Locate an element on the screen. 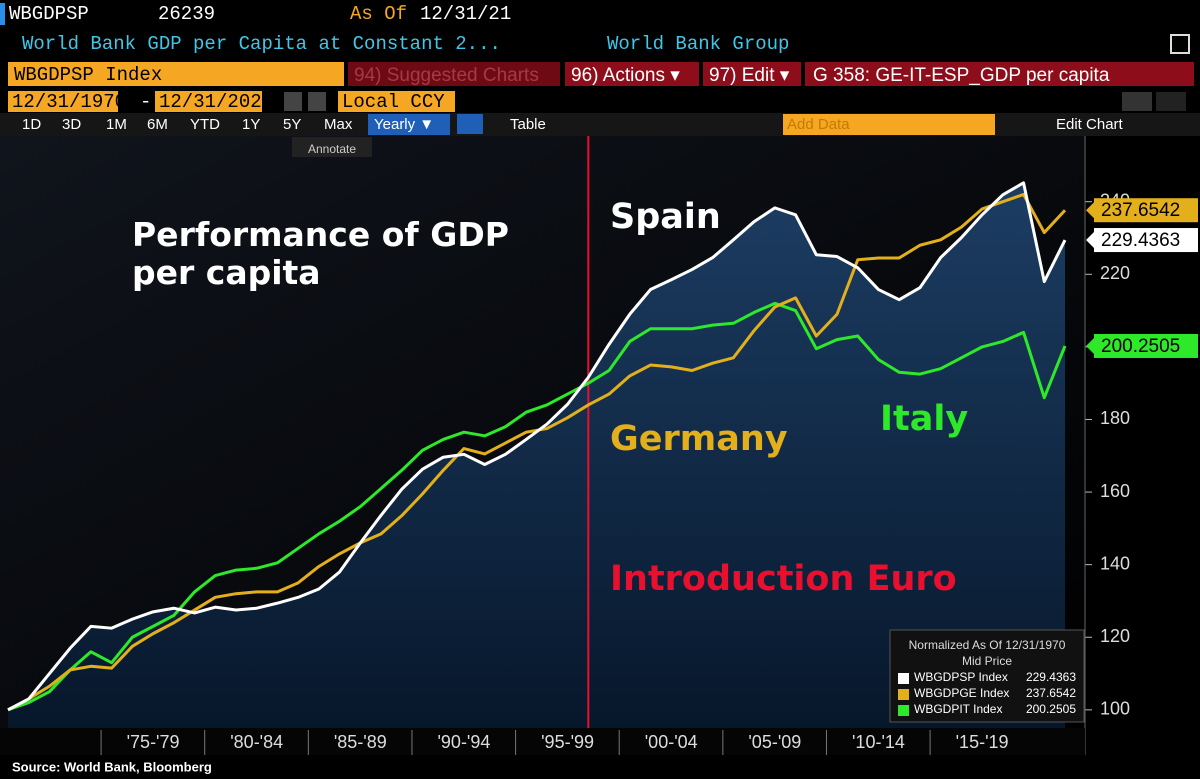  range-button: 1D is located at coordinates (32, 124).